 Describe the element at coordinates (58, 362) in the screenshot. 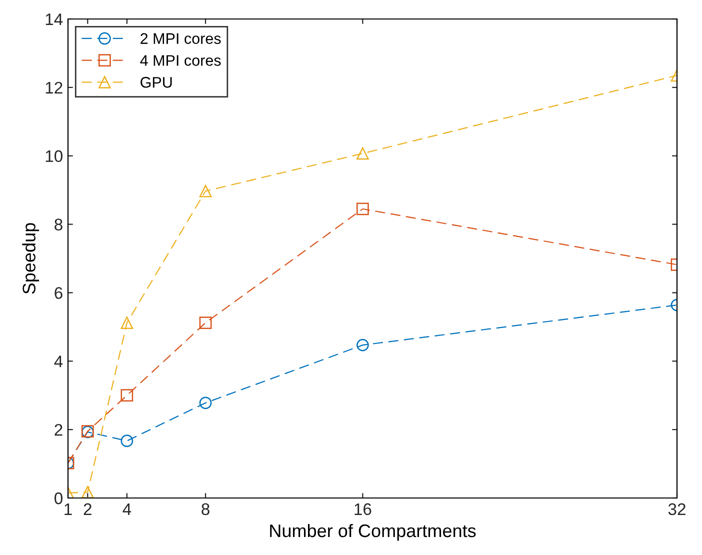

I see `y-tick-label: 4` at that location.